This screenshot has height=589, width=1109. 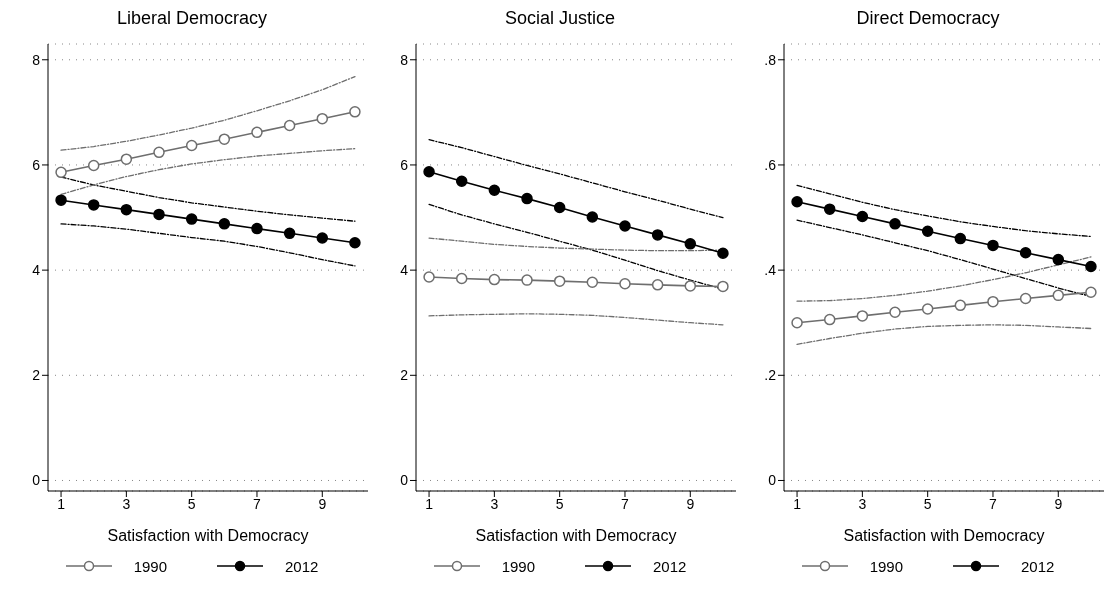 I want to click on chart-title: Social Justice, so click(x=560, y=19).